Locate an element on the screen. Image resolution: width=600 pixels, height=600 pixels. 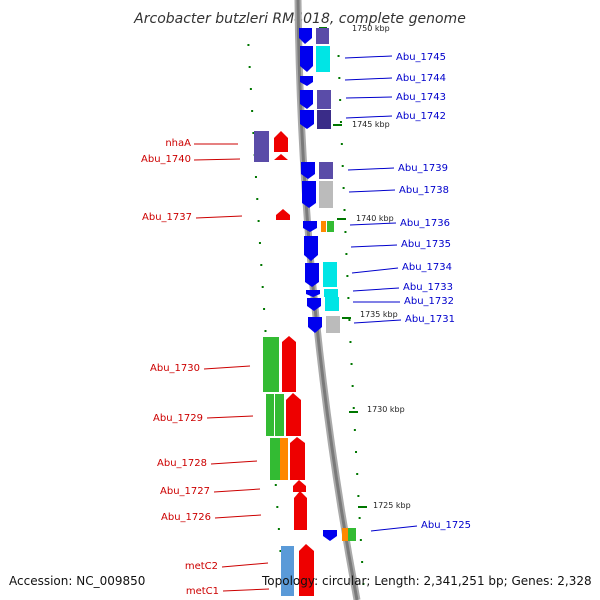
gene-label-Abu_1727: Abu_1727 is located at coordinates (185, 491).